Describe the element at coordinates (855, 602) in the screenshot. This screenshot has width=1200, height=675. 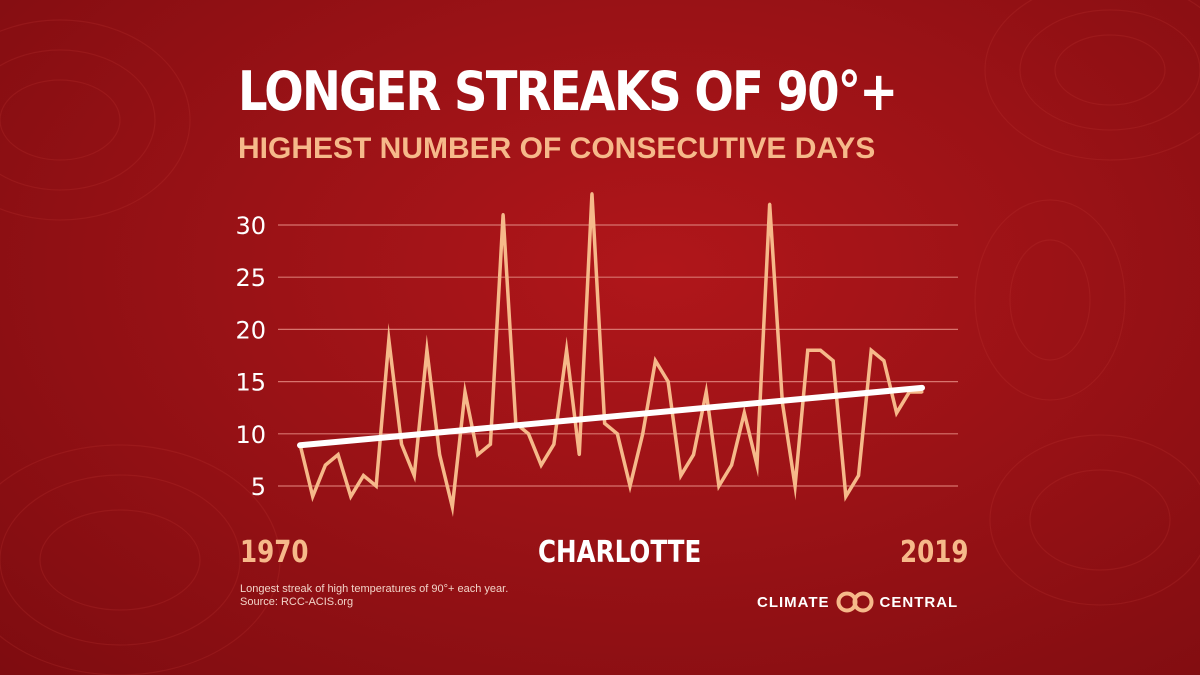
I see `linked-circles-icon` at that location.